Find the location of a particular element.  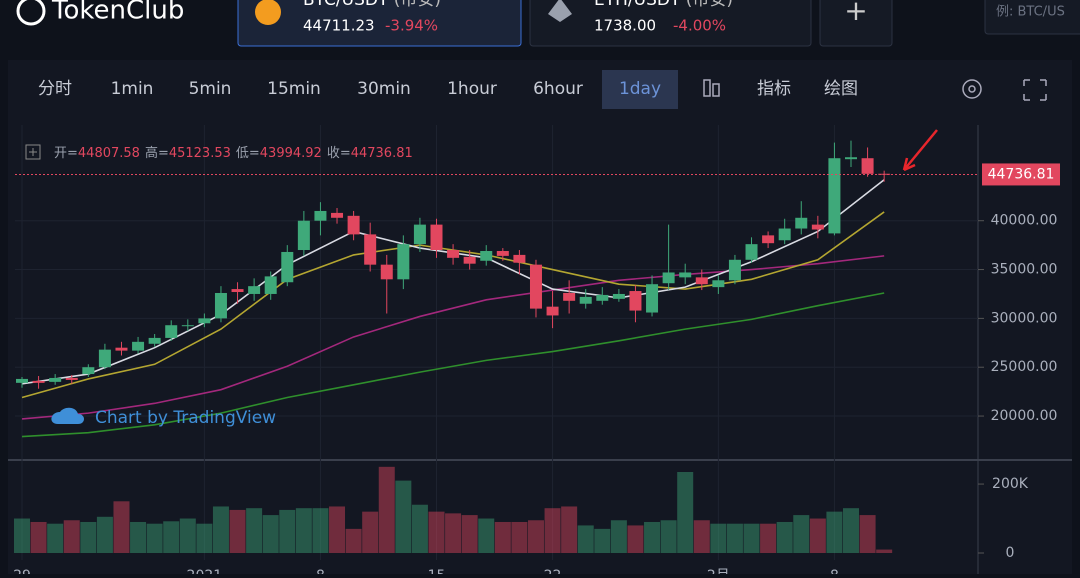

y-tick-label: 25000.00 is located at coordinates (1024, 367).